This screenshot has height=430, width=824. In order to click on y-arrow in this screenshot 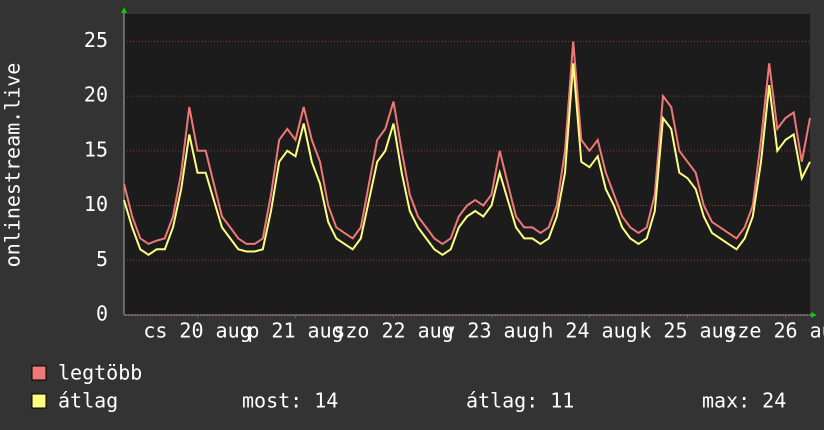, I will do `click(124, 10)`.